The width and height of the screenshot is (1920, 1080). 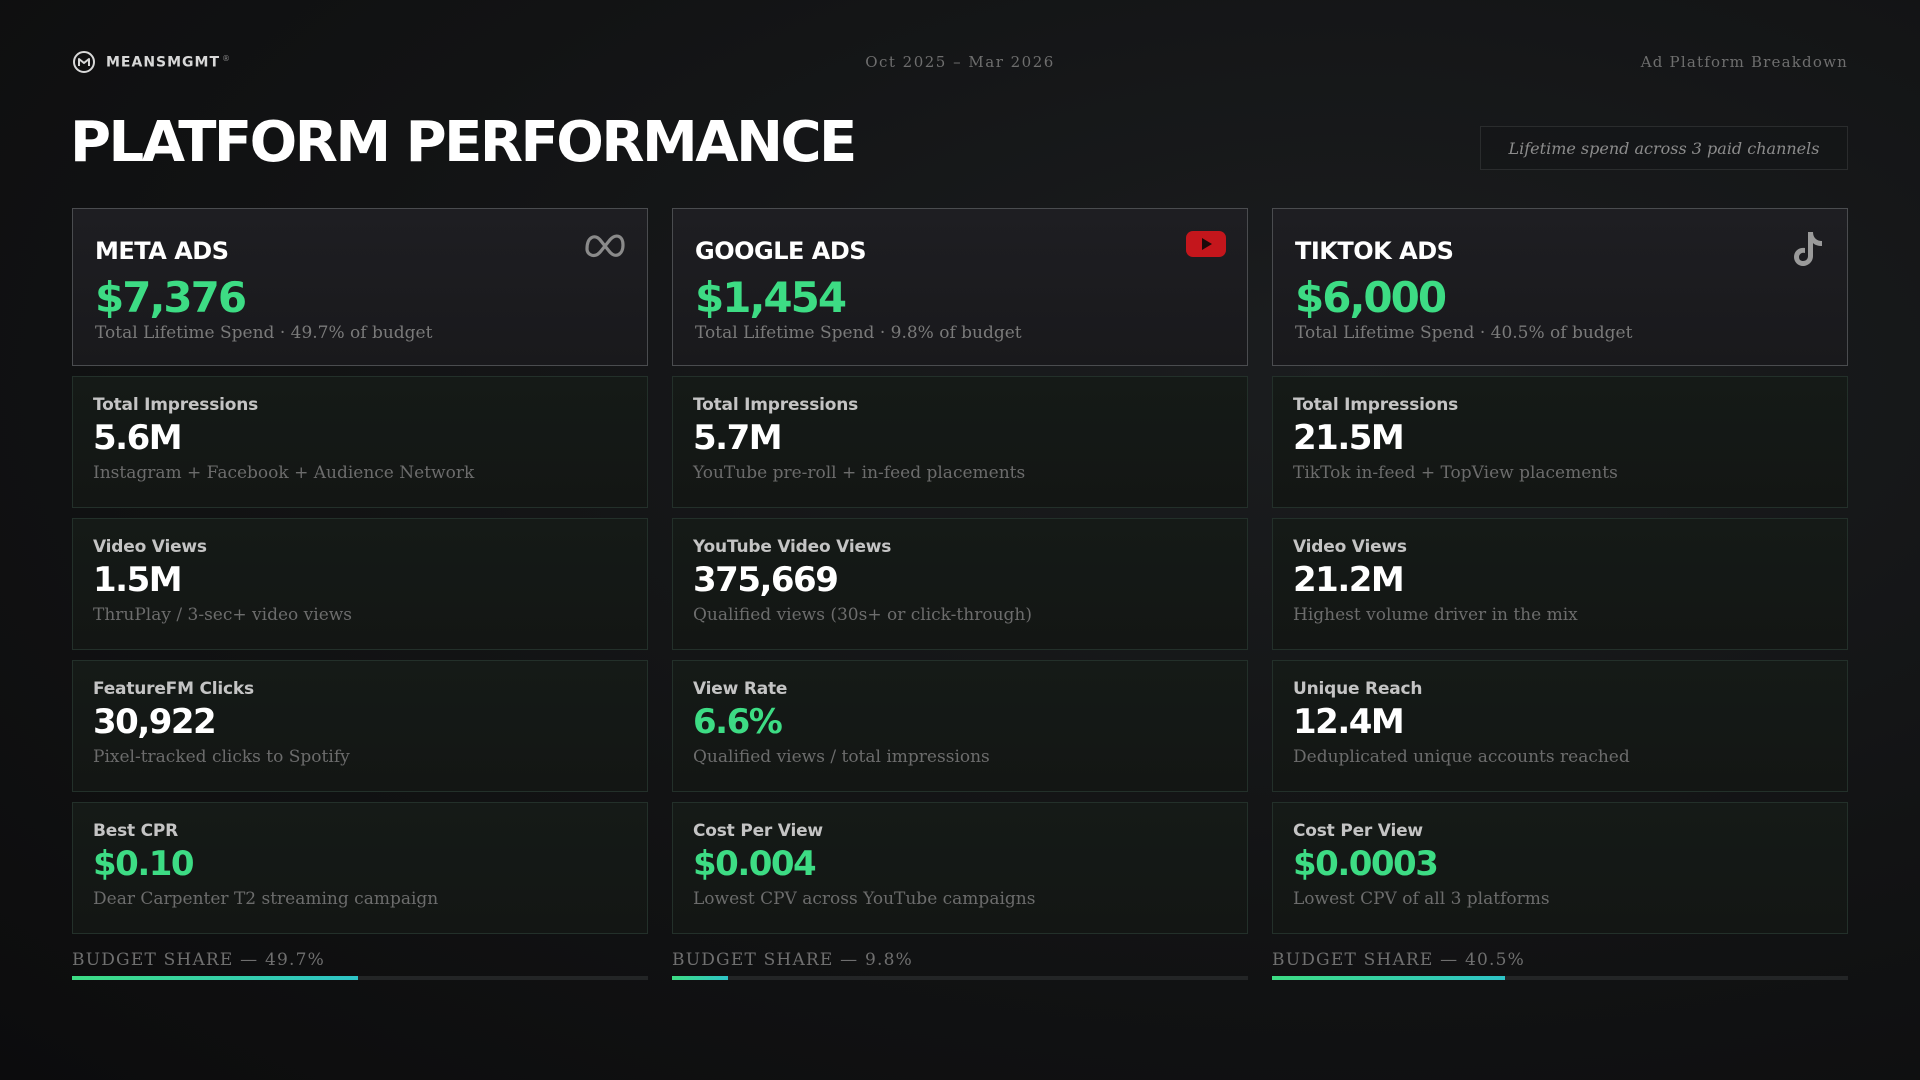 What do you see at coordinates (1744, 62) in the screenshot?
I see `section-label: Ad Platform Breakdown` at bounding box center [1744, 62].